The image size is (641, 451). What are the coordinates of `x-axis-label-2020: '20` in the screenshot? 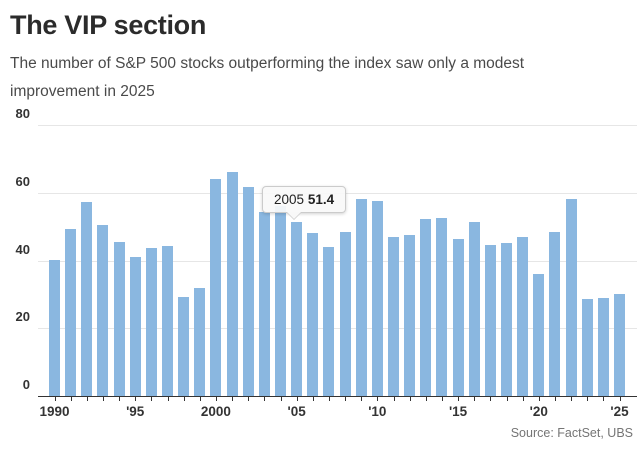 It's located at (538, 411).